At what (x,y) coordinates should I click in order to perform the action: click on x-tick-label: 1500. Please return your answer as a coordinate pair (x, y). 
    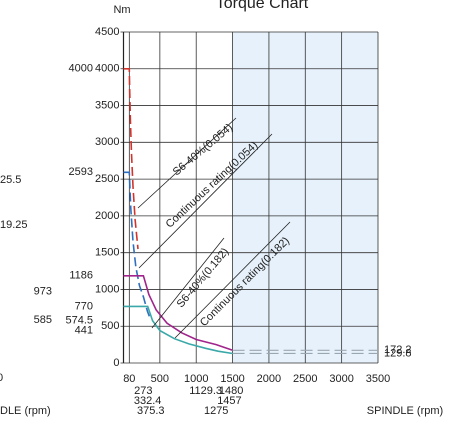
    Looking at the image, I should click on (232, 379).